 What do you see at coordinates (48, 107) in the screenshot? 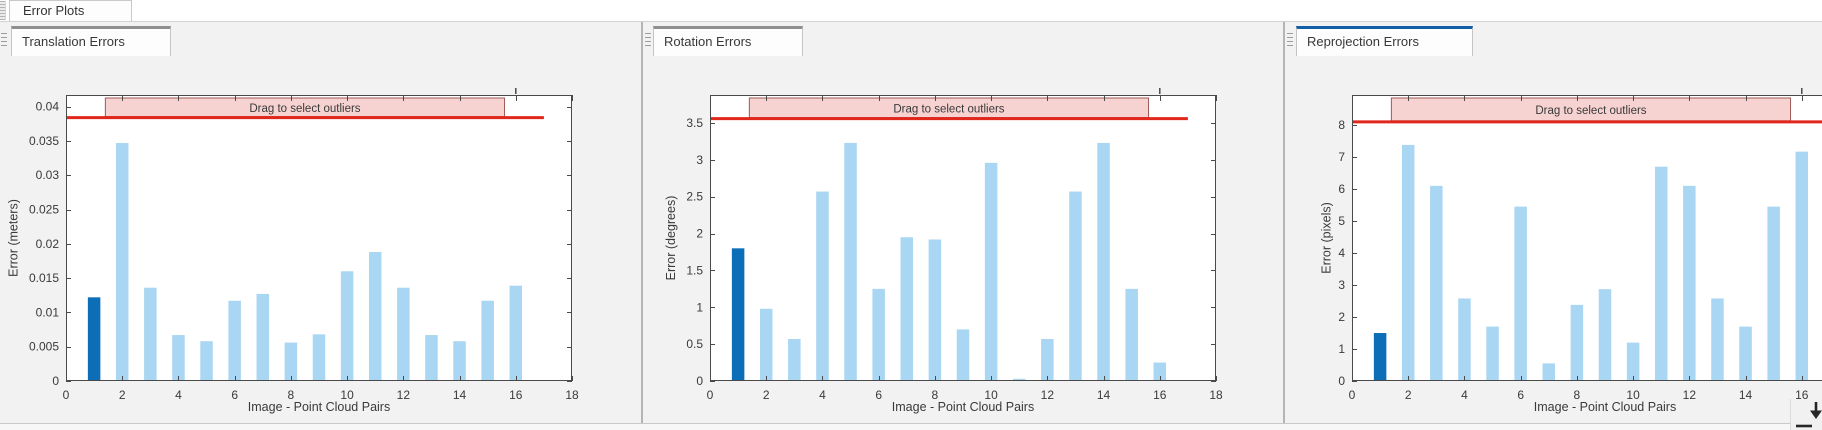
I see `y-tick-label: 0.04` at bounding box center [48, 107].